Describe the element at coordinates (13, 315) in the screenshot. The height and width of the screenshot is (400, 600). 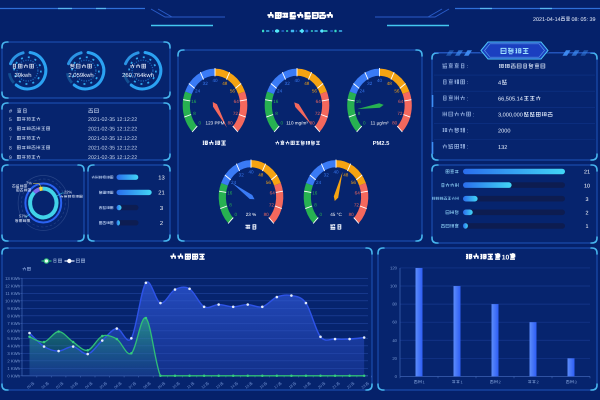
I see `svg-text: 8 KWh` at that location.